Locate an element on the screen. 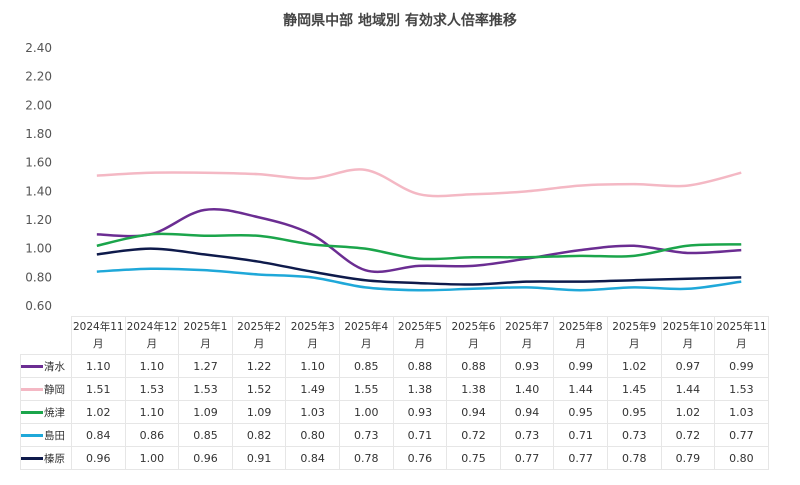 The image size is (800, 485). value-cell: 1.27 is located at coordinates (205, 366).